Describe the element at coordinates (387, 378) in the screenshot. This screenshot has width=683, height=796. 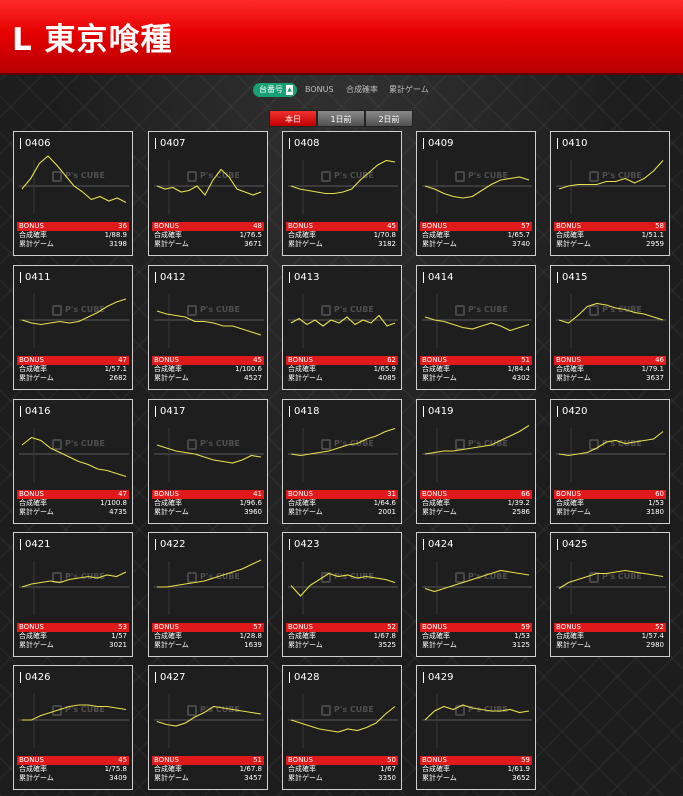
I see `games-value: 4085` at that location.